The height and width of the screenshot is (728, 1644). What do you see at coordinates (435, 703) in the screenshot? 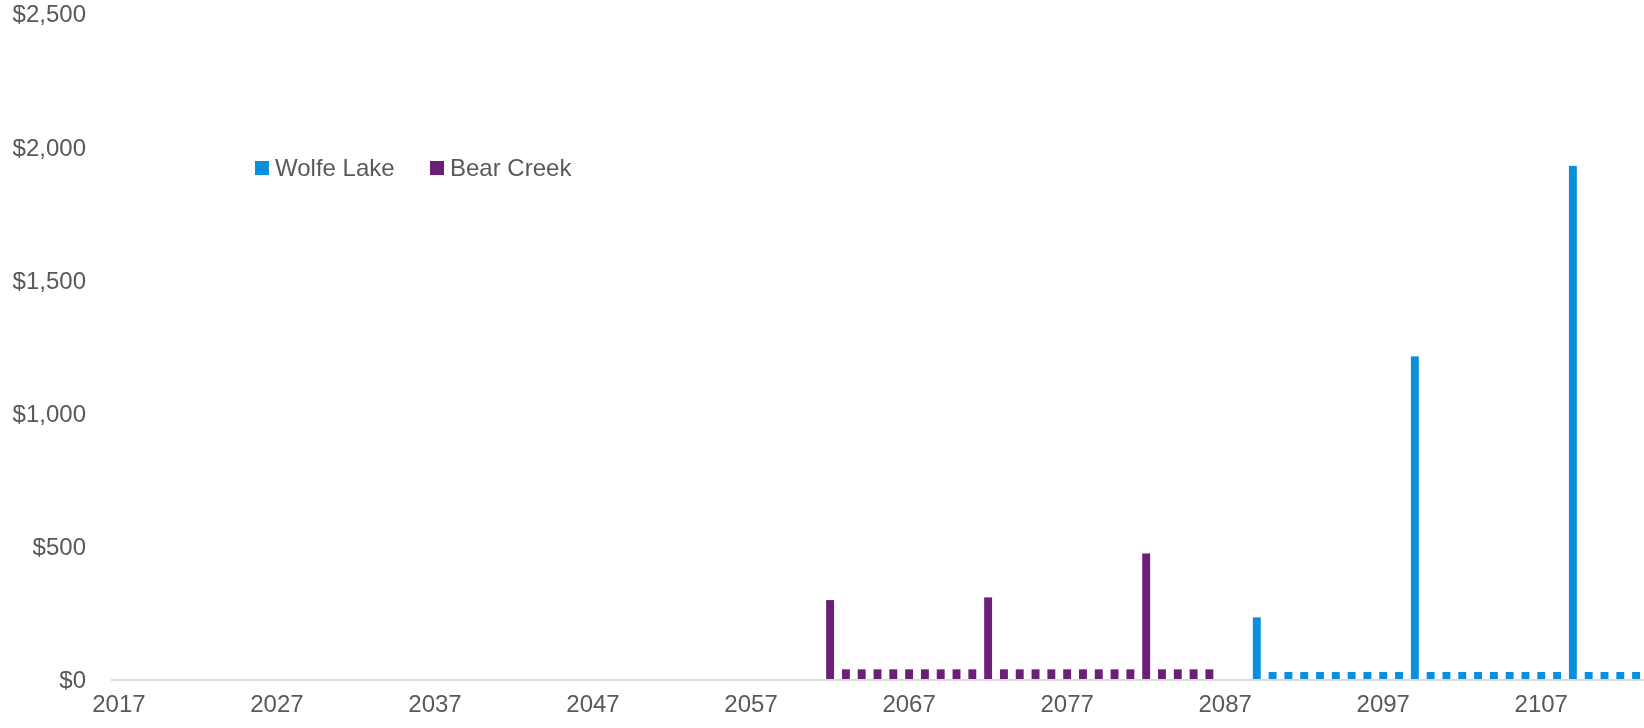
I see `x-tick-label: 2037` at bounding box center [435, 703].